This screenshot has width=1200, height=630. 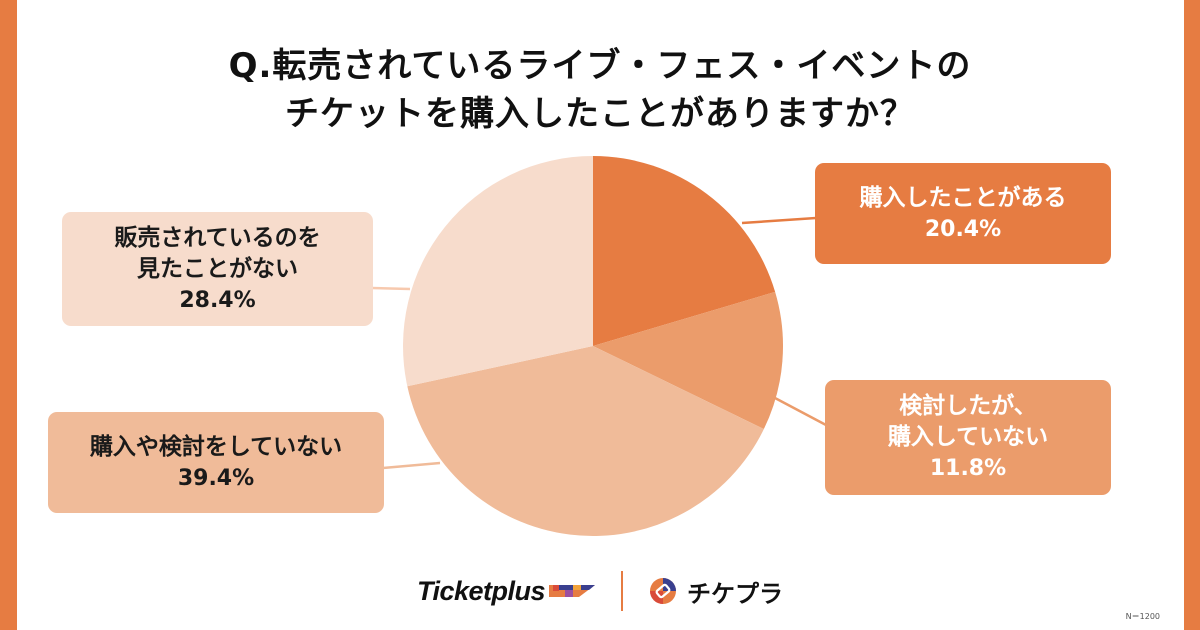 What do you see at coordinates (1142, 616) in the screenshot?
I see `sample-size-note: N＝1200` at bounding box center [1142, 616].